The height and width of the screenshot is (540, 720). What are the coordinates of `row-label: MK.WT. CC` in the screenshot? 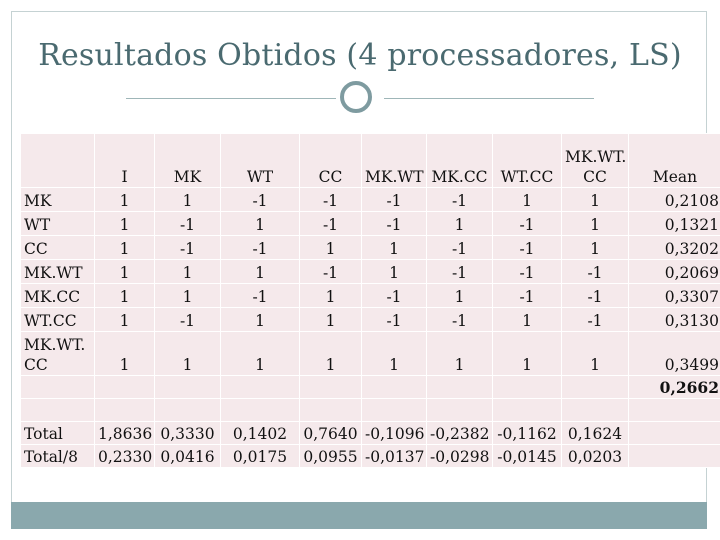 It's located at (57, 353).